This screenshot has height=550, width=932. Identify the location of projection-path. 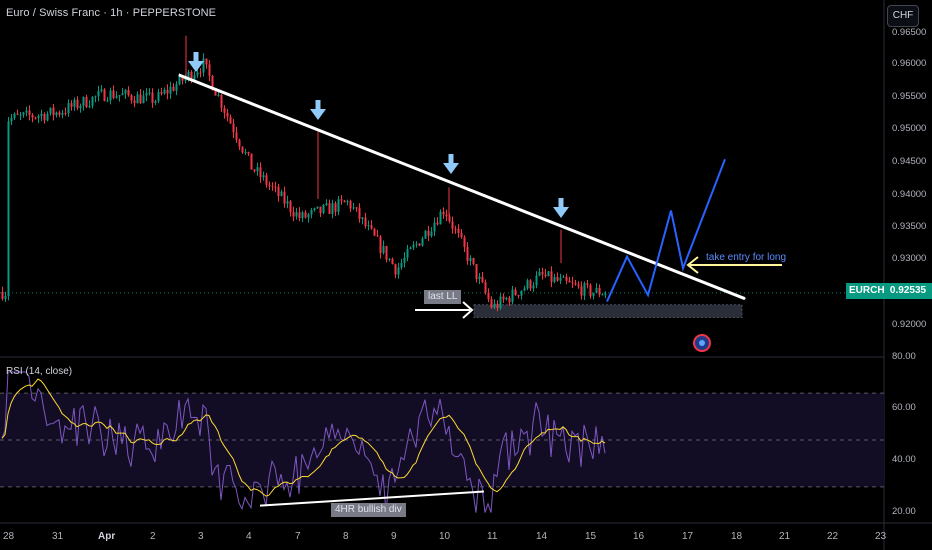
(666, 230).